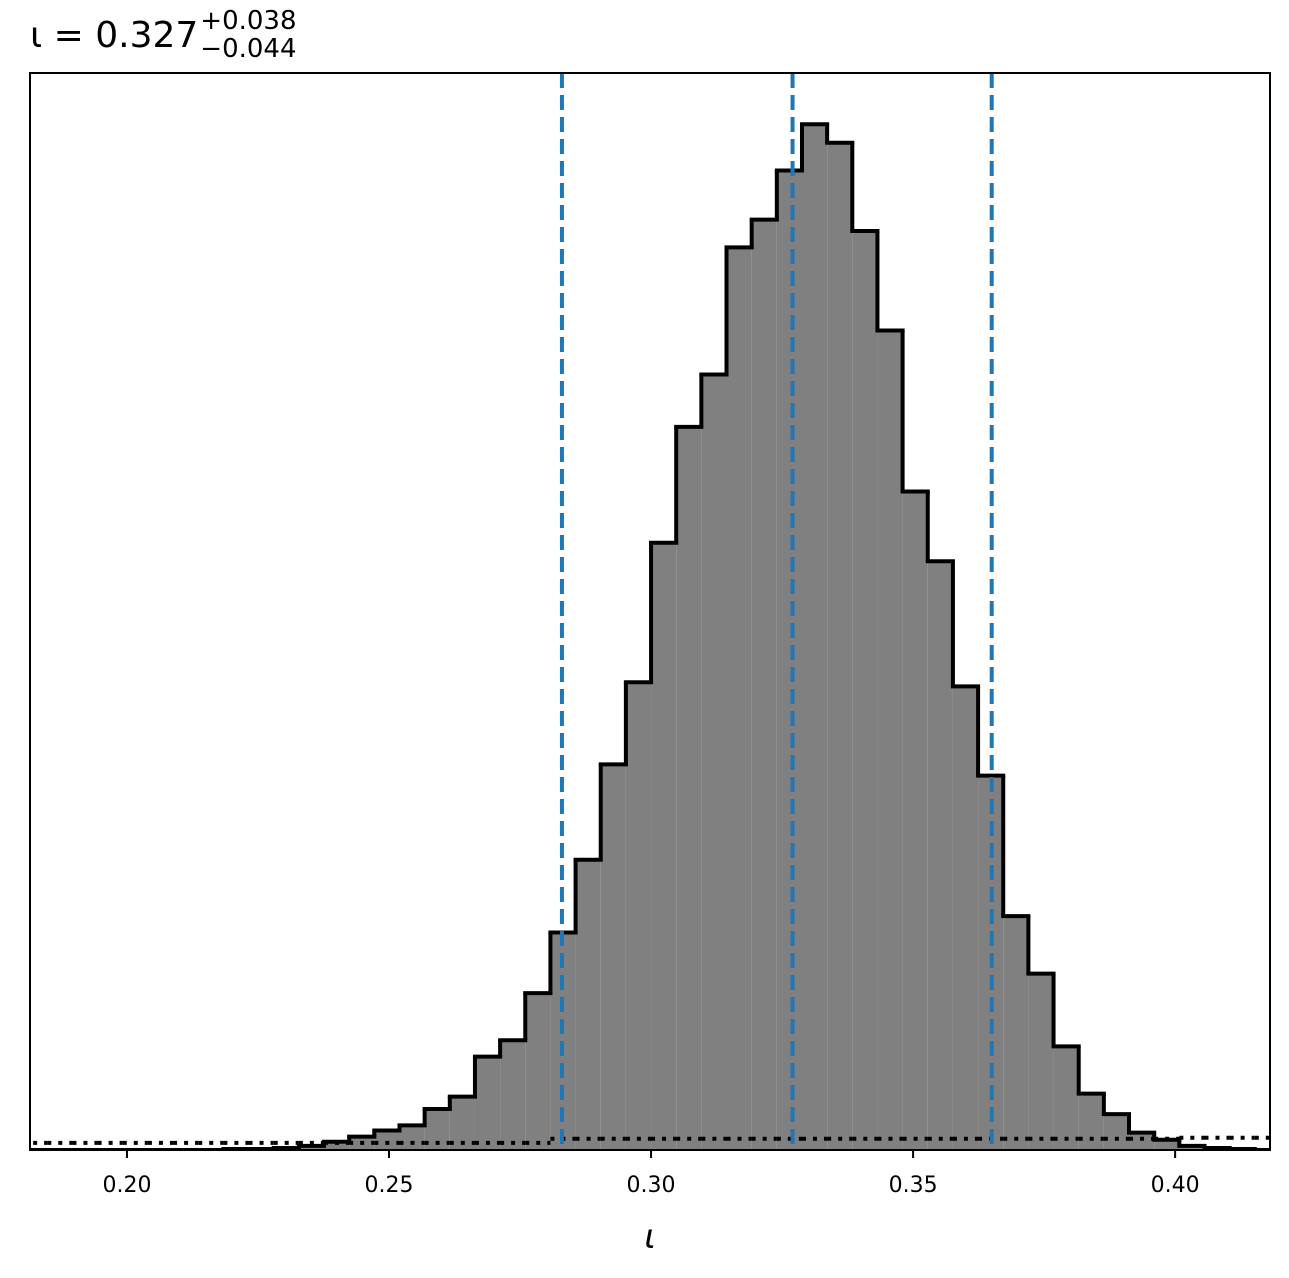 This screenshot has width=1289, height=1278. I want to click on x-tick-label: 0.30, so click(651, 1185).